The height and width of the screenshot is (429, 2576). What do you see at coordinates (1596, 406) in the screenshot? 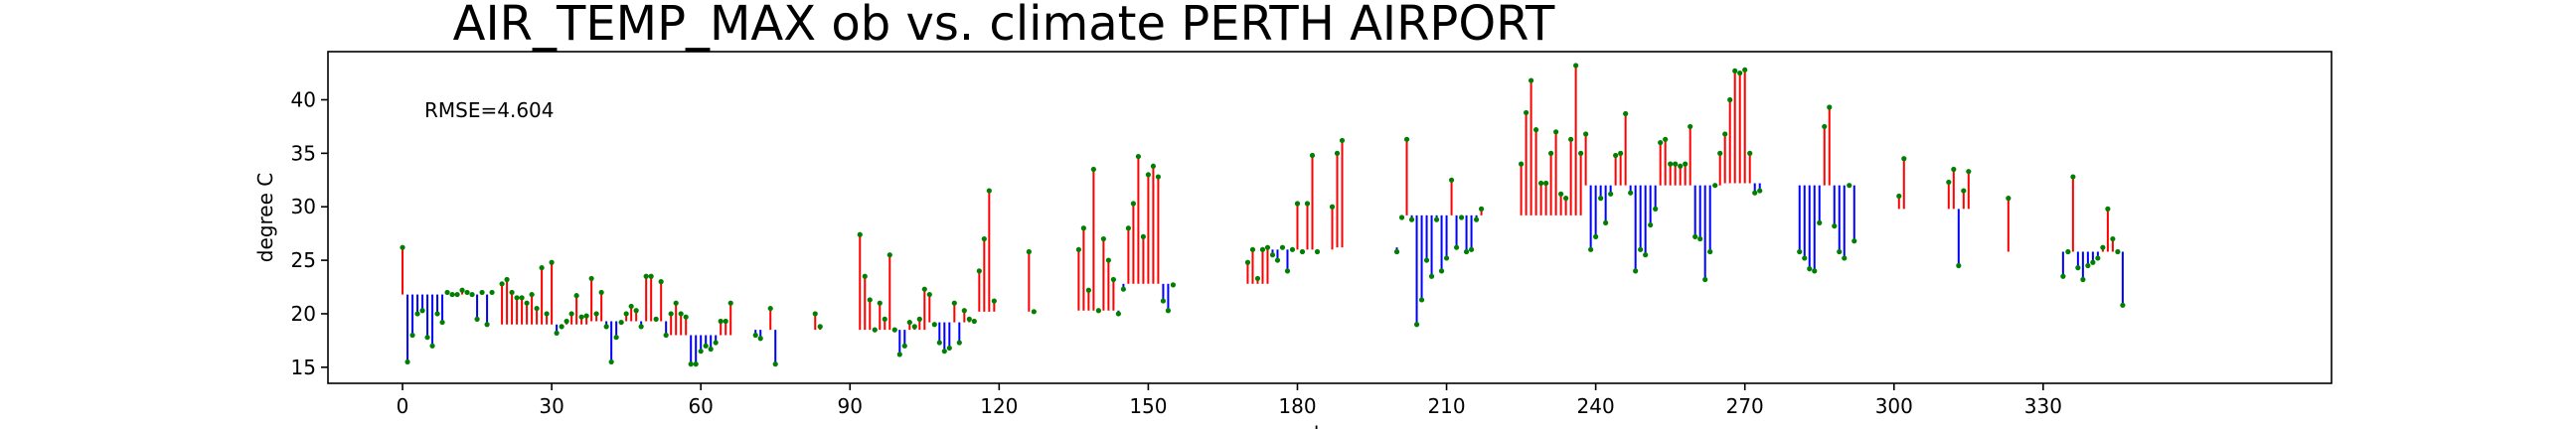
I see `x-tick-label-240: 240` at bounding box center [1596, 406].